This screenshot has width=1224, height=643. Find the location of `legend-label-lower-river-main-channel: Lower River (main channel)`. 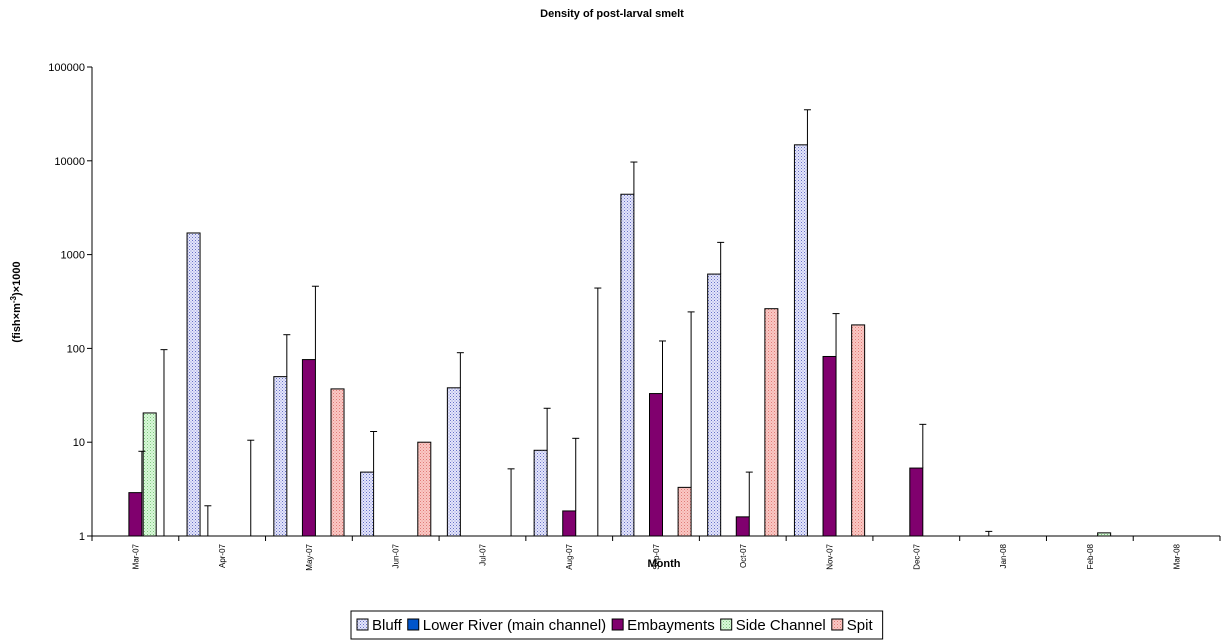

legend-label-lower-river-main-channel: Lower River (main channel) is located at coordinates (514, 625).